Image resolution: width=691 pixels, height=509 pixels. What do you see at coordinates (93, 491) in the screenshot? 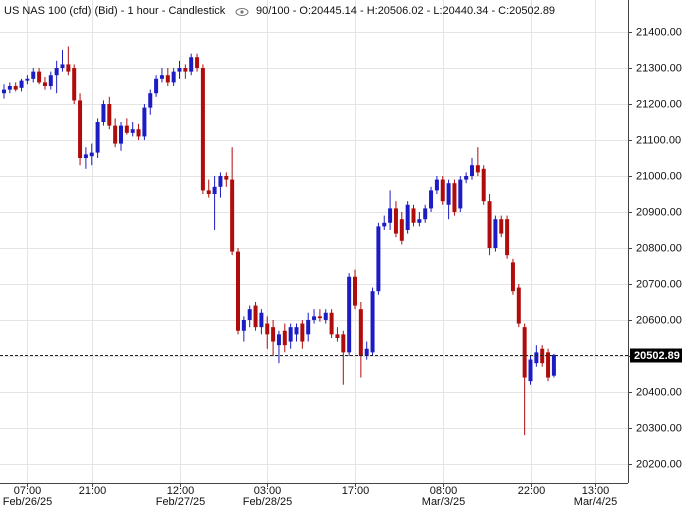
I see `x-tick-label: 21:00` at bounding box center [93, 491].